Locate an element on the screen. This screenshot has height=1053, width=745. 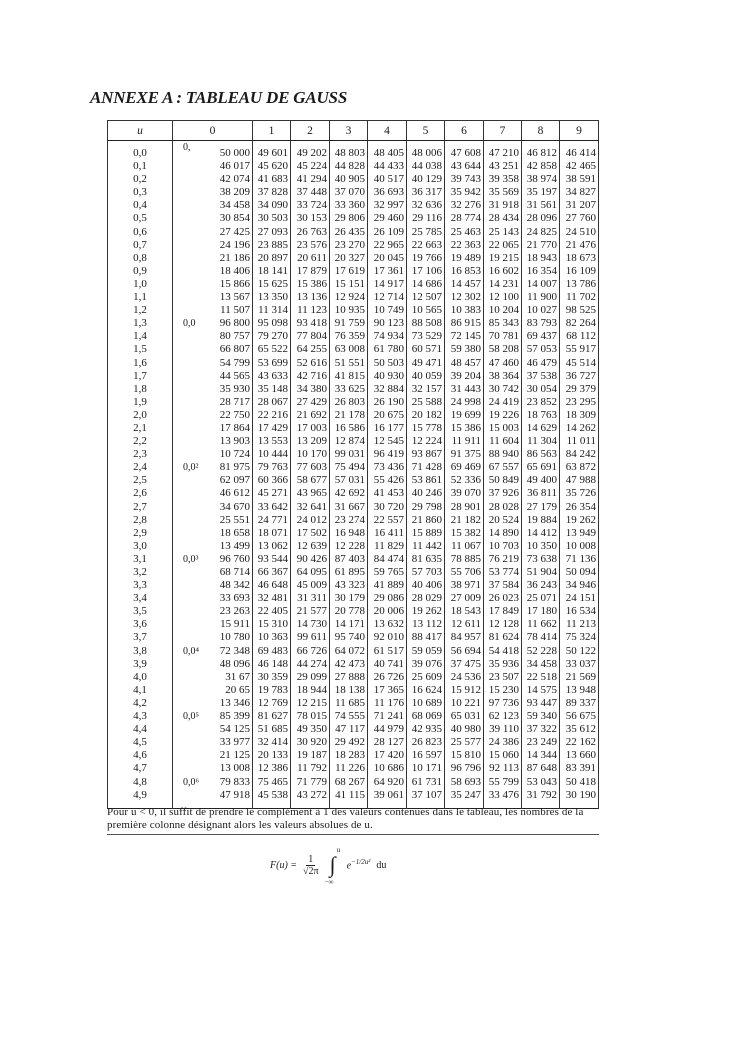
row-u-value: 3,0 is located at coordinates (140, 546).